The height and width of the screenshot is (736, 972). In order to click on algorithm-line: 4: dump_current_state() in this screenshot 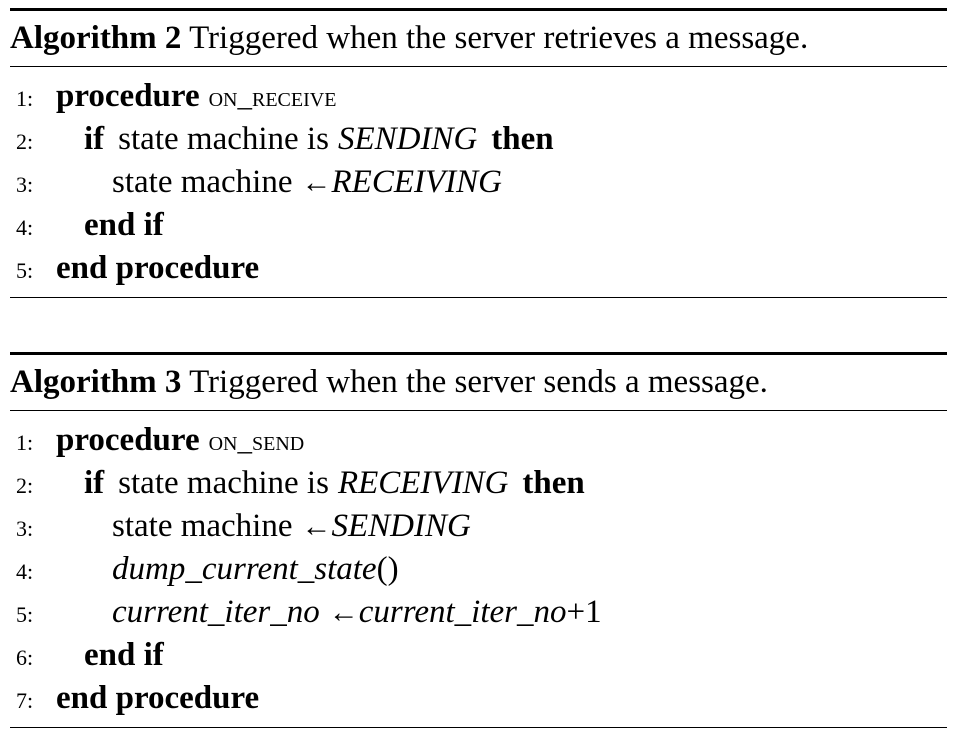, I will do `click(478, 569)`.